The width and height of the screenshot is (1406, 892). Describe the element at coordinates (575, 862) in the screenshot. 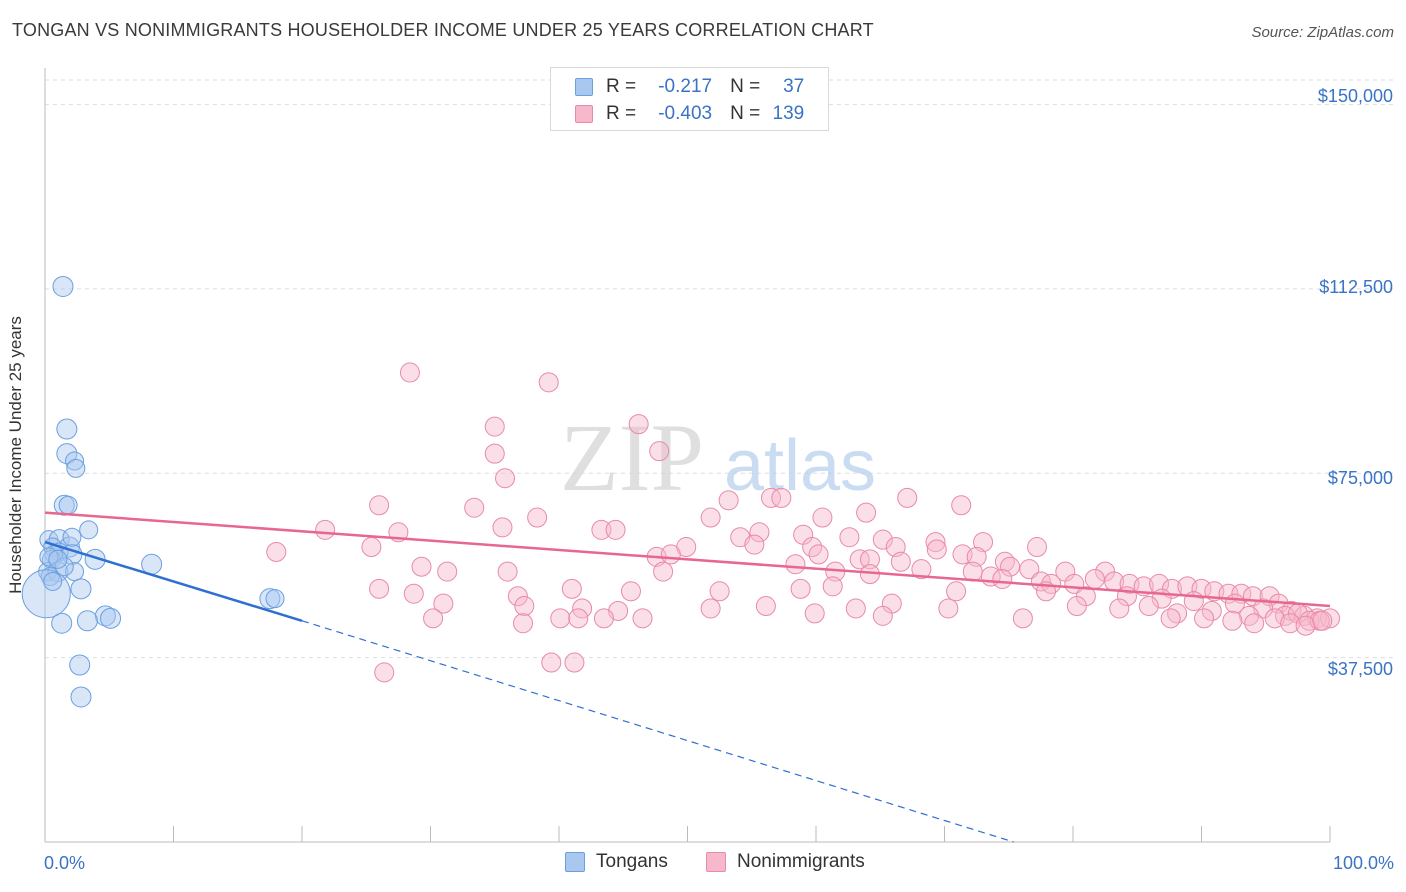

I see `tongans-legend-icon` at that location.